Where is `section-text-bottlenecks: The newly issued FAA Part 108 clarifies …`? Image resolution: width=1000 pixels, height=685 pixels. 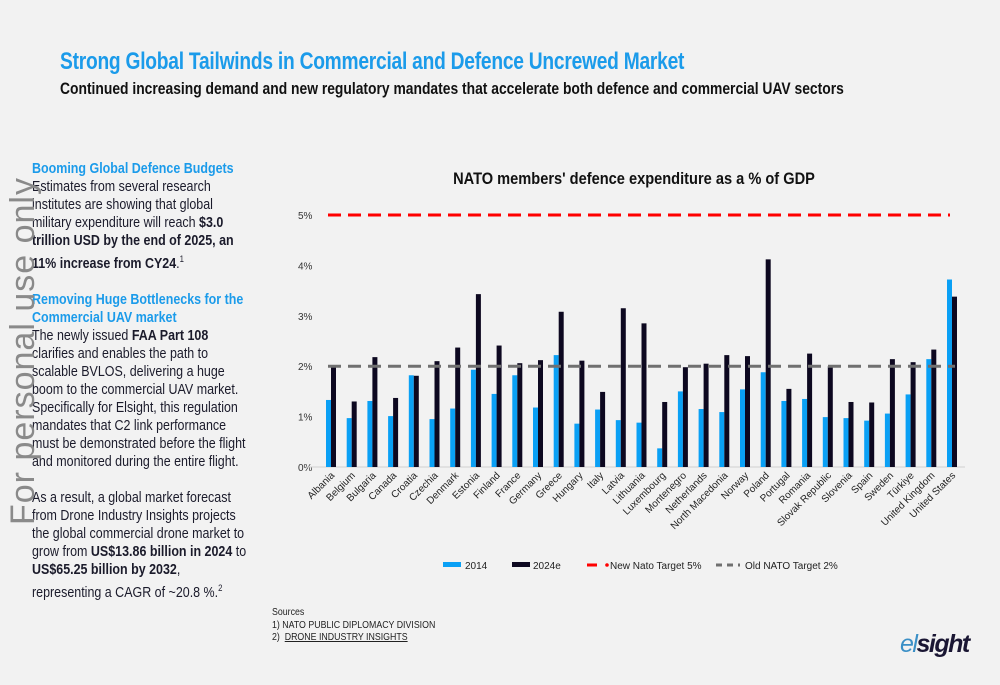
section-text-bottlenecks: The newly issued FAA Part 108 clarifies … is located at coordinates (139, 399).